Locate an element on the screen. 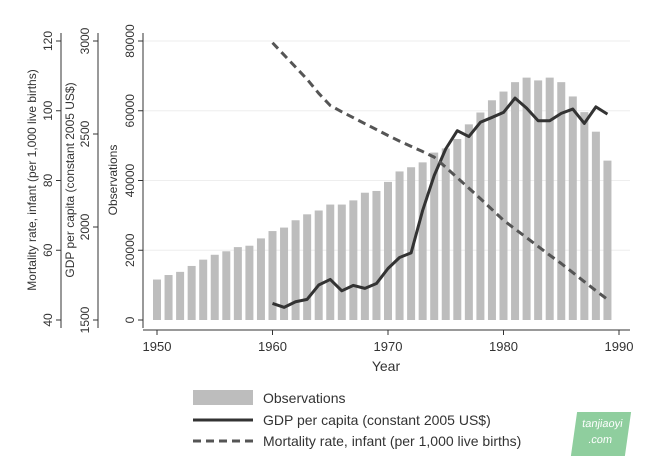 This screenshot has height=469, width=650. bar-1977 is located at coordinates (468, 222).